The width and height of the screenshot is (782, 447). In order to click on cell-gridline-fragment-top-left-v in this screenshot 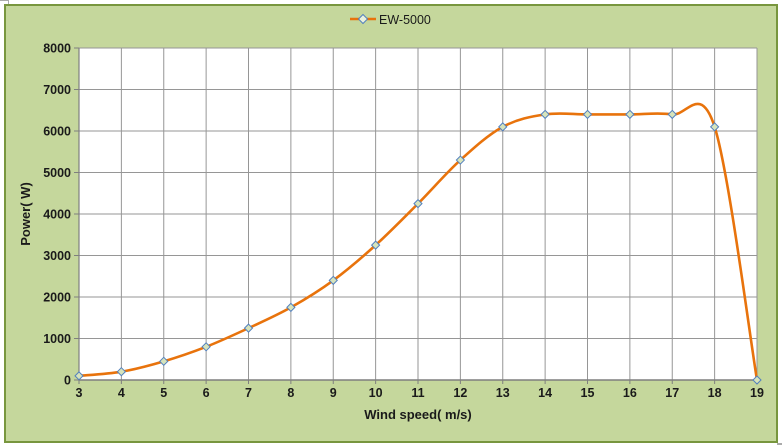, I will do `click(8, 2)`.